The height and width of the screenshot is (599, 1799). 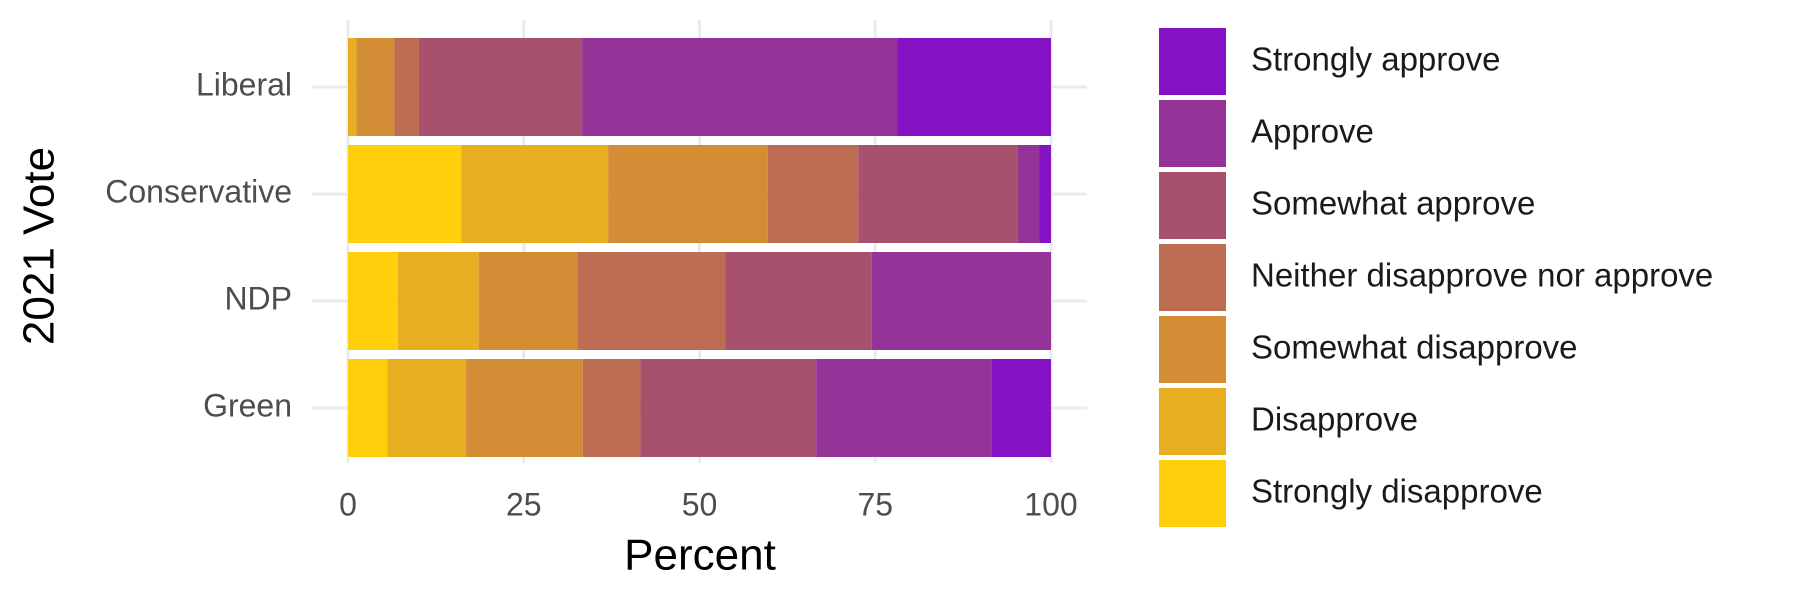 What do you see at coordinates (1397, 491) in the screenshot?
I see `legend-label: Strongly disapprove` at bounding box center [1397, 491].